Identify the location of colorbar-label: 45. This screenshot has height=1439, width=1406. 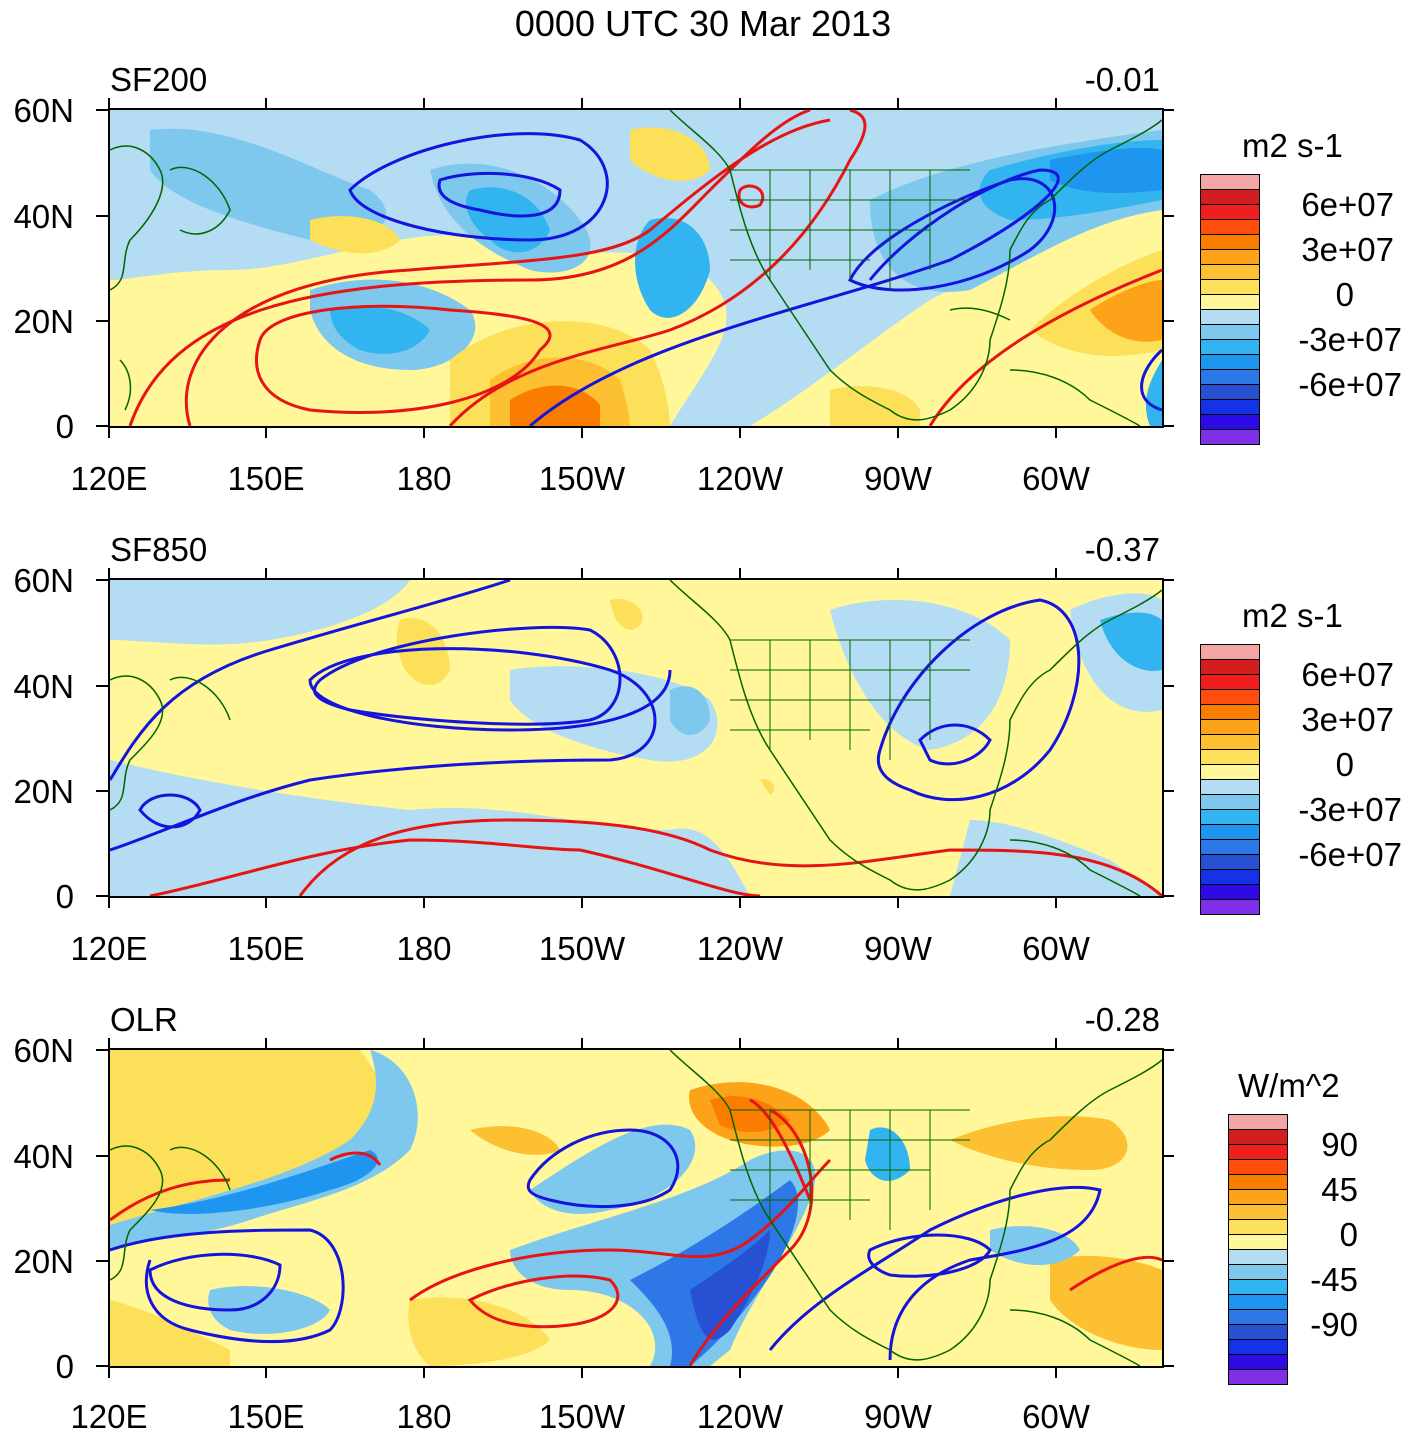
(1339, 1189).